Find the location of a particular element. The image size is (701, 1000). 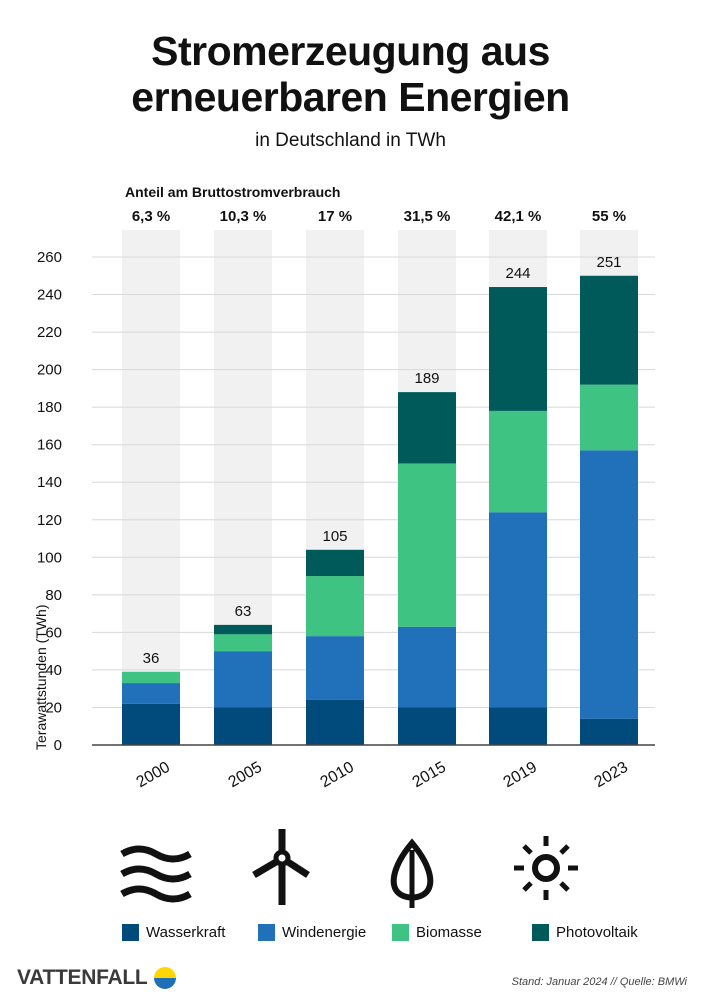

total-label: 244 is located at coordinates (517, 273).